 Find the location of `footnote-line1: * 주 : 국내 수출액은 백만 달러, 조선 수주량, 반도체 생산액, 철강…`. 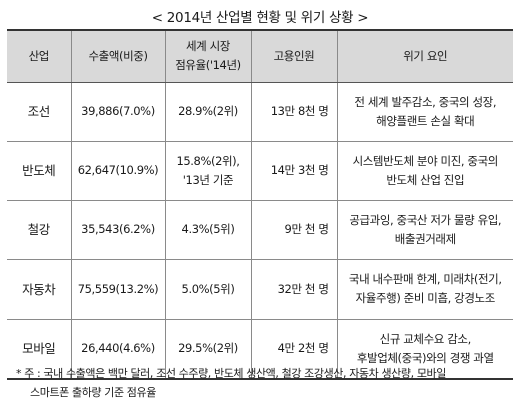

footnote-line1: * 주 : 국내 수출액은 백만 달러, 조선 수주량, 반도체 생산액, 철강… is located at coordinates (231, 373).